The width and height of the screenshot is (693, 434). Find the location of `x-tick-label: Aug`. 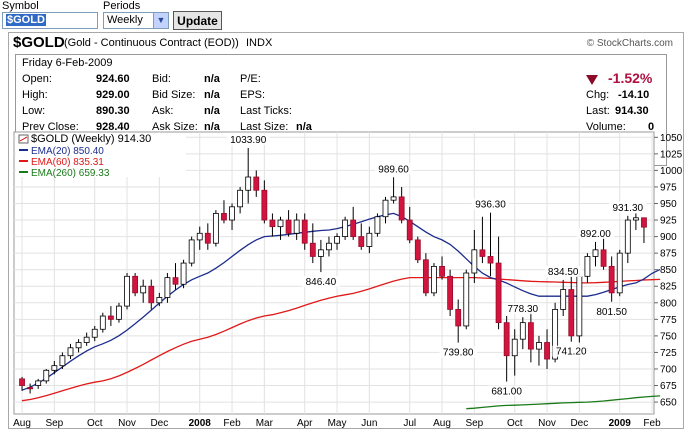

x-tick-label: Aug is located at coordinates (22, 423).